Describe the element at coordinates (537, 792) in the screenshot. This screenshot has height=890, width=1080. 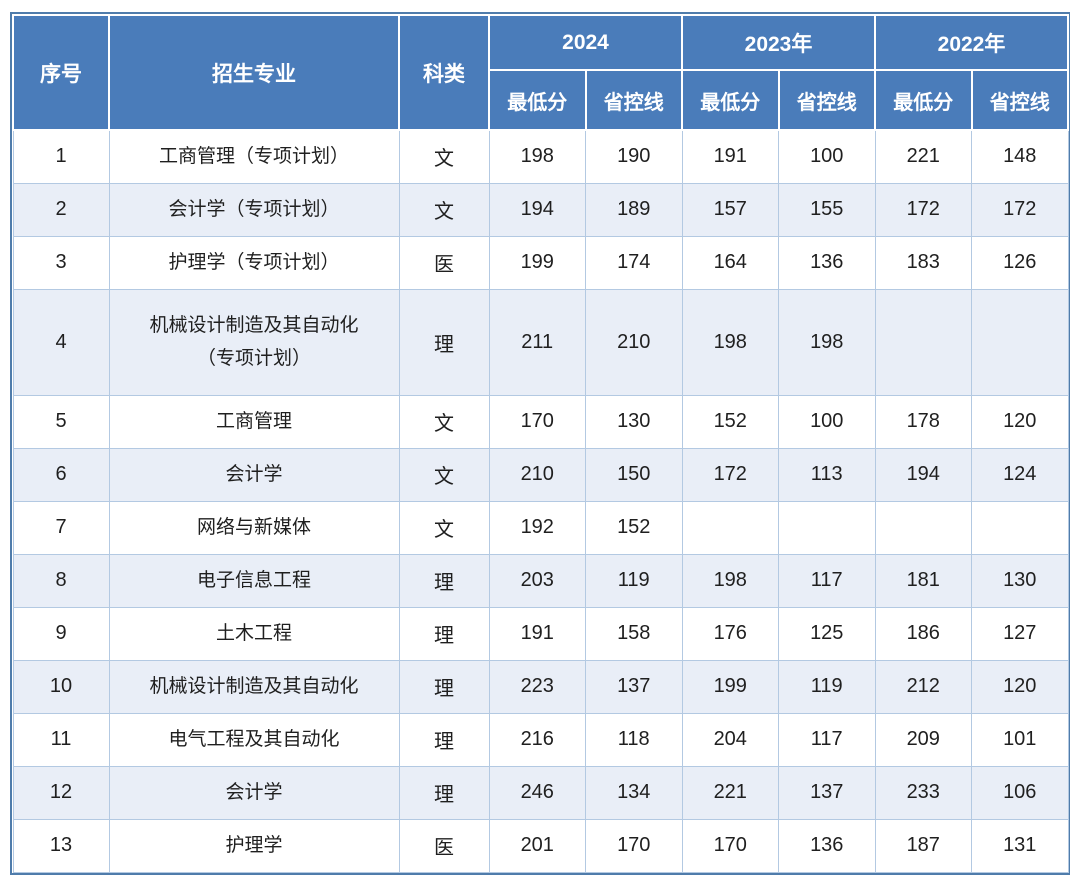
I see `cell-score: 246` at that location.